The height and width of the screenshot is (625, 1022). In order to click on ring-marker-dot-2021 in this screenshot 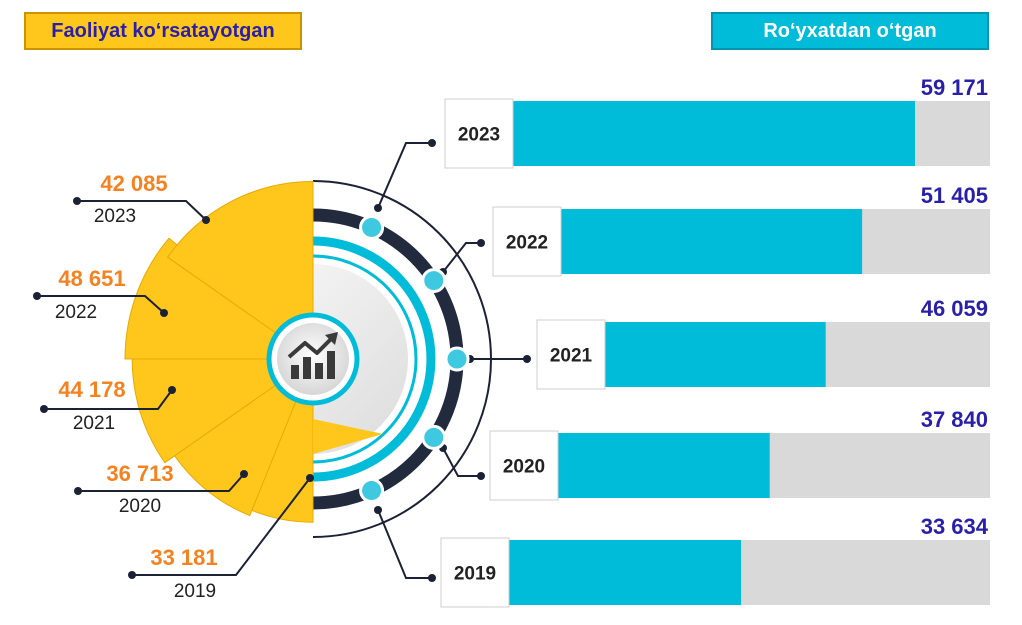, I will do `click(457, 359)`.